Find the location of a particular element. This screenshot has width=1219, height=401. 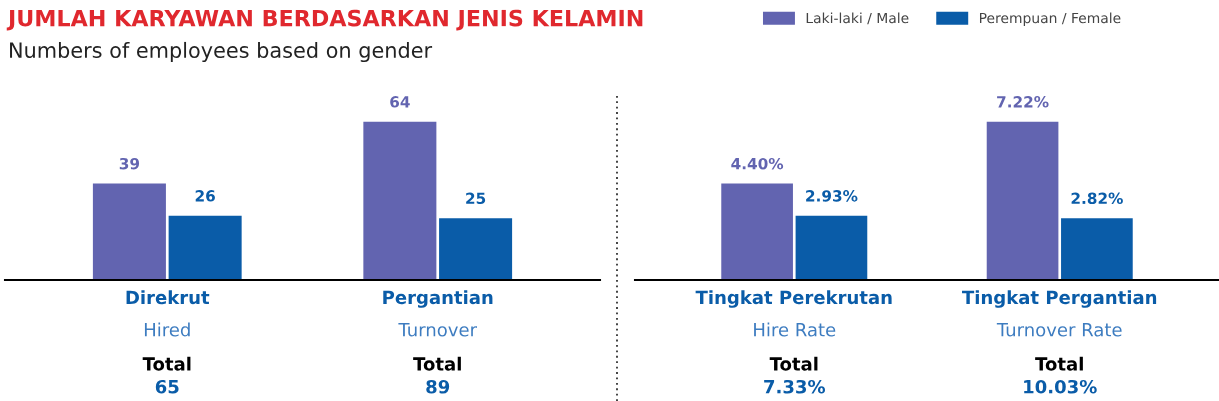

chart-title: JUMLAH KARYAWAN BERDASARKAN JENIS KELAMIN is located at coordinates (324, 20).